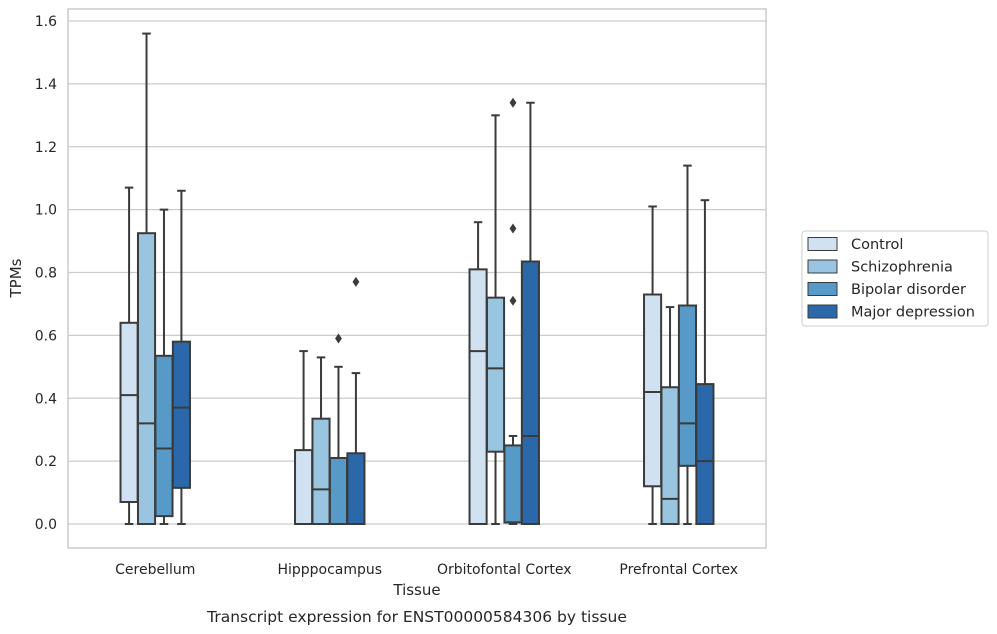  Describe the element at coordinates (46, 22) in the screenshot. I see `y-tick-label: 1.6` at that location.